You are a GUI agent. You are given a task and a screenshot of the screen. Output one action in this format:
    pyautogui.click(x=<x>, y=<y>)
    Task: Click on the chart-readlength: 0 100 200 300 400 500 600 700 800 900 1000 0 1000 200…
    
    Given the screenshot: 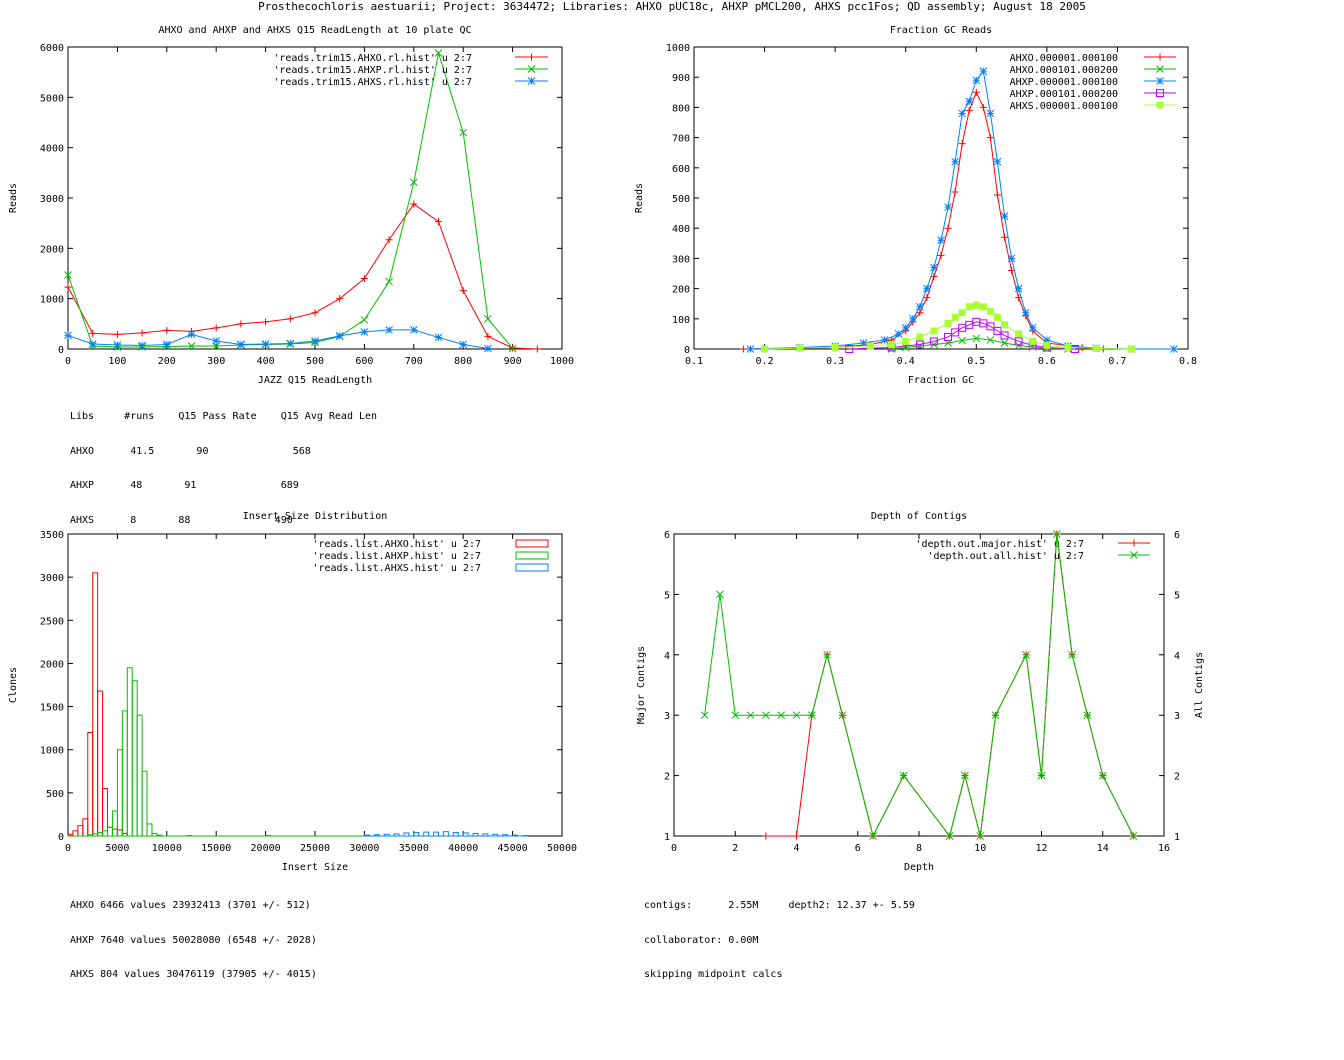 What is the action you would take?
    pyautogui.click(x=291, y=205)
    